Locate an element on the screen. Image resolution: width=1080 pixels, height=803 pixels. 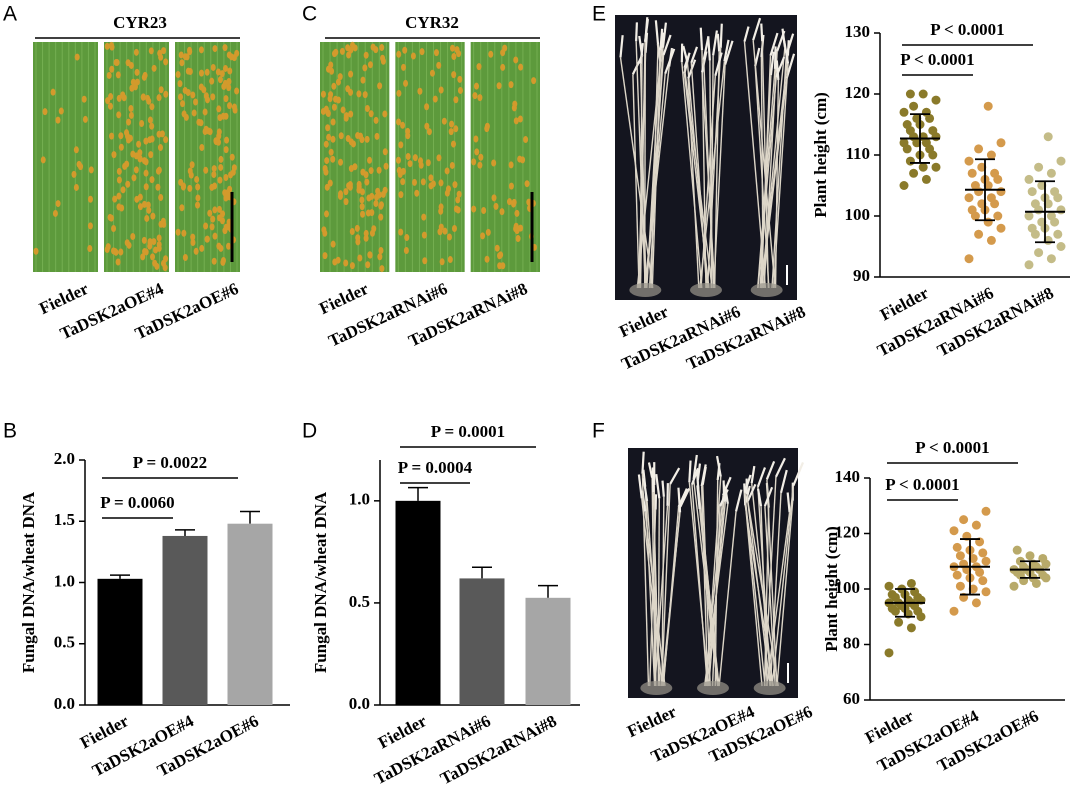
x-tick-label: TaDSK2aRNAi#6 is located at coordinates (432, 749).